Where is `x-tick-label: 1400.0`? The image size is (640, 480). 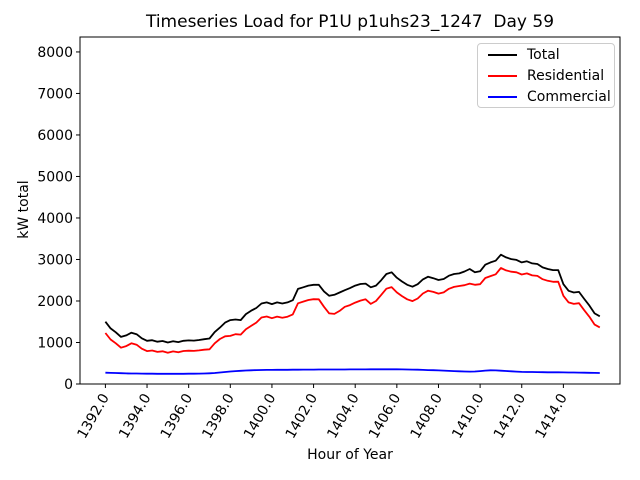
x-tick-label: 1400.0 is located at coordinates (260, 416).